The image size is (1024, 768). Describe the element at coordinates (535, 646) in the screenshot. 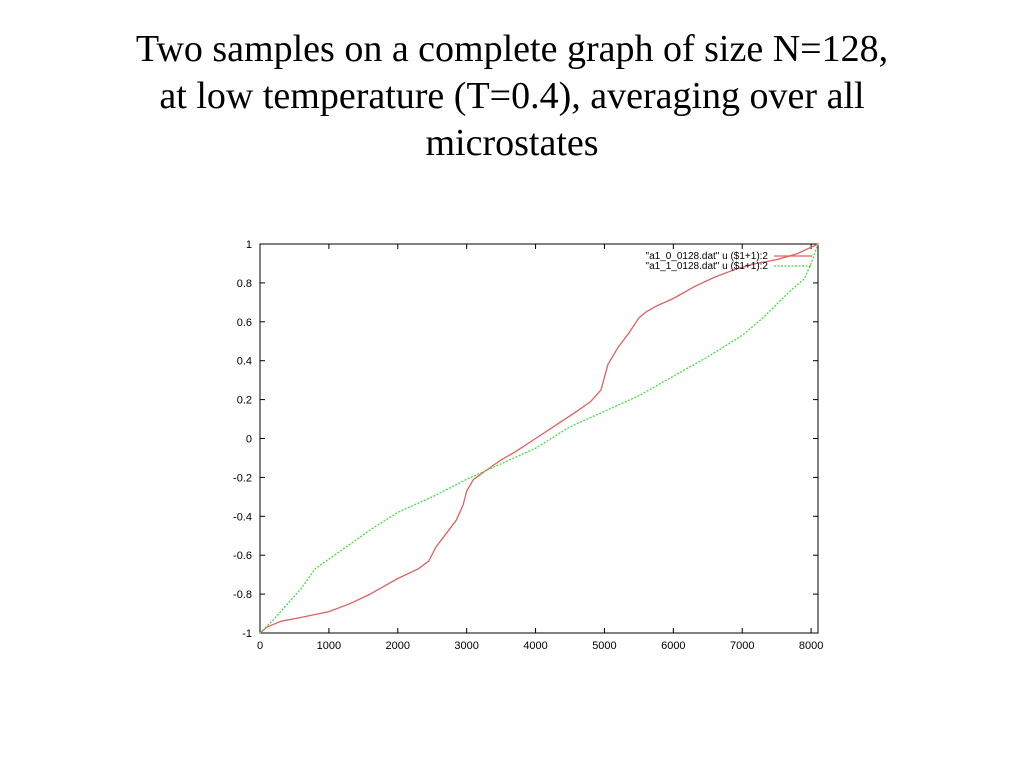

I see `x-tick-label: 4000` at that location.